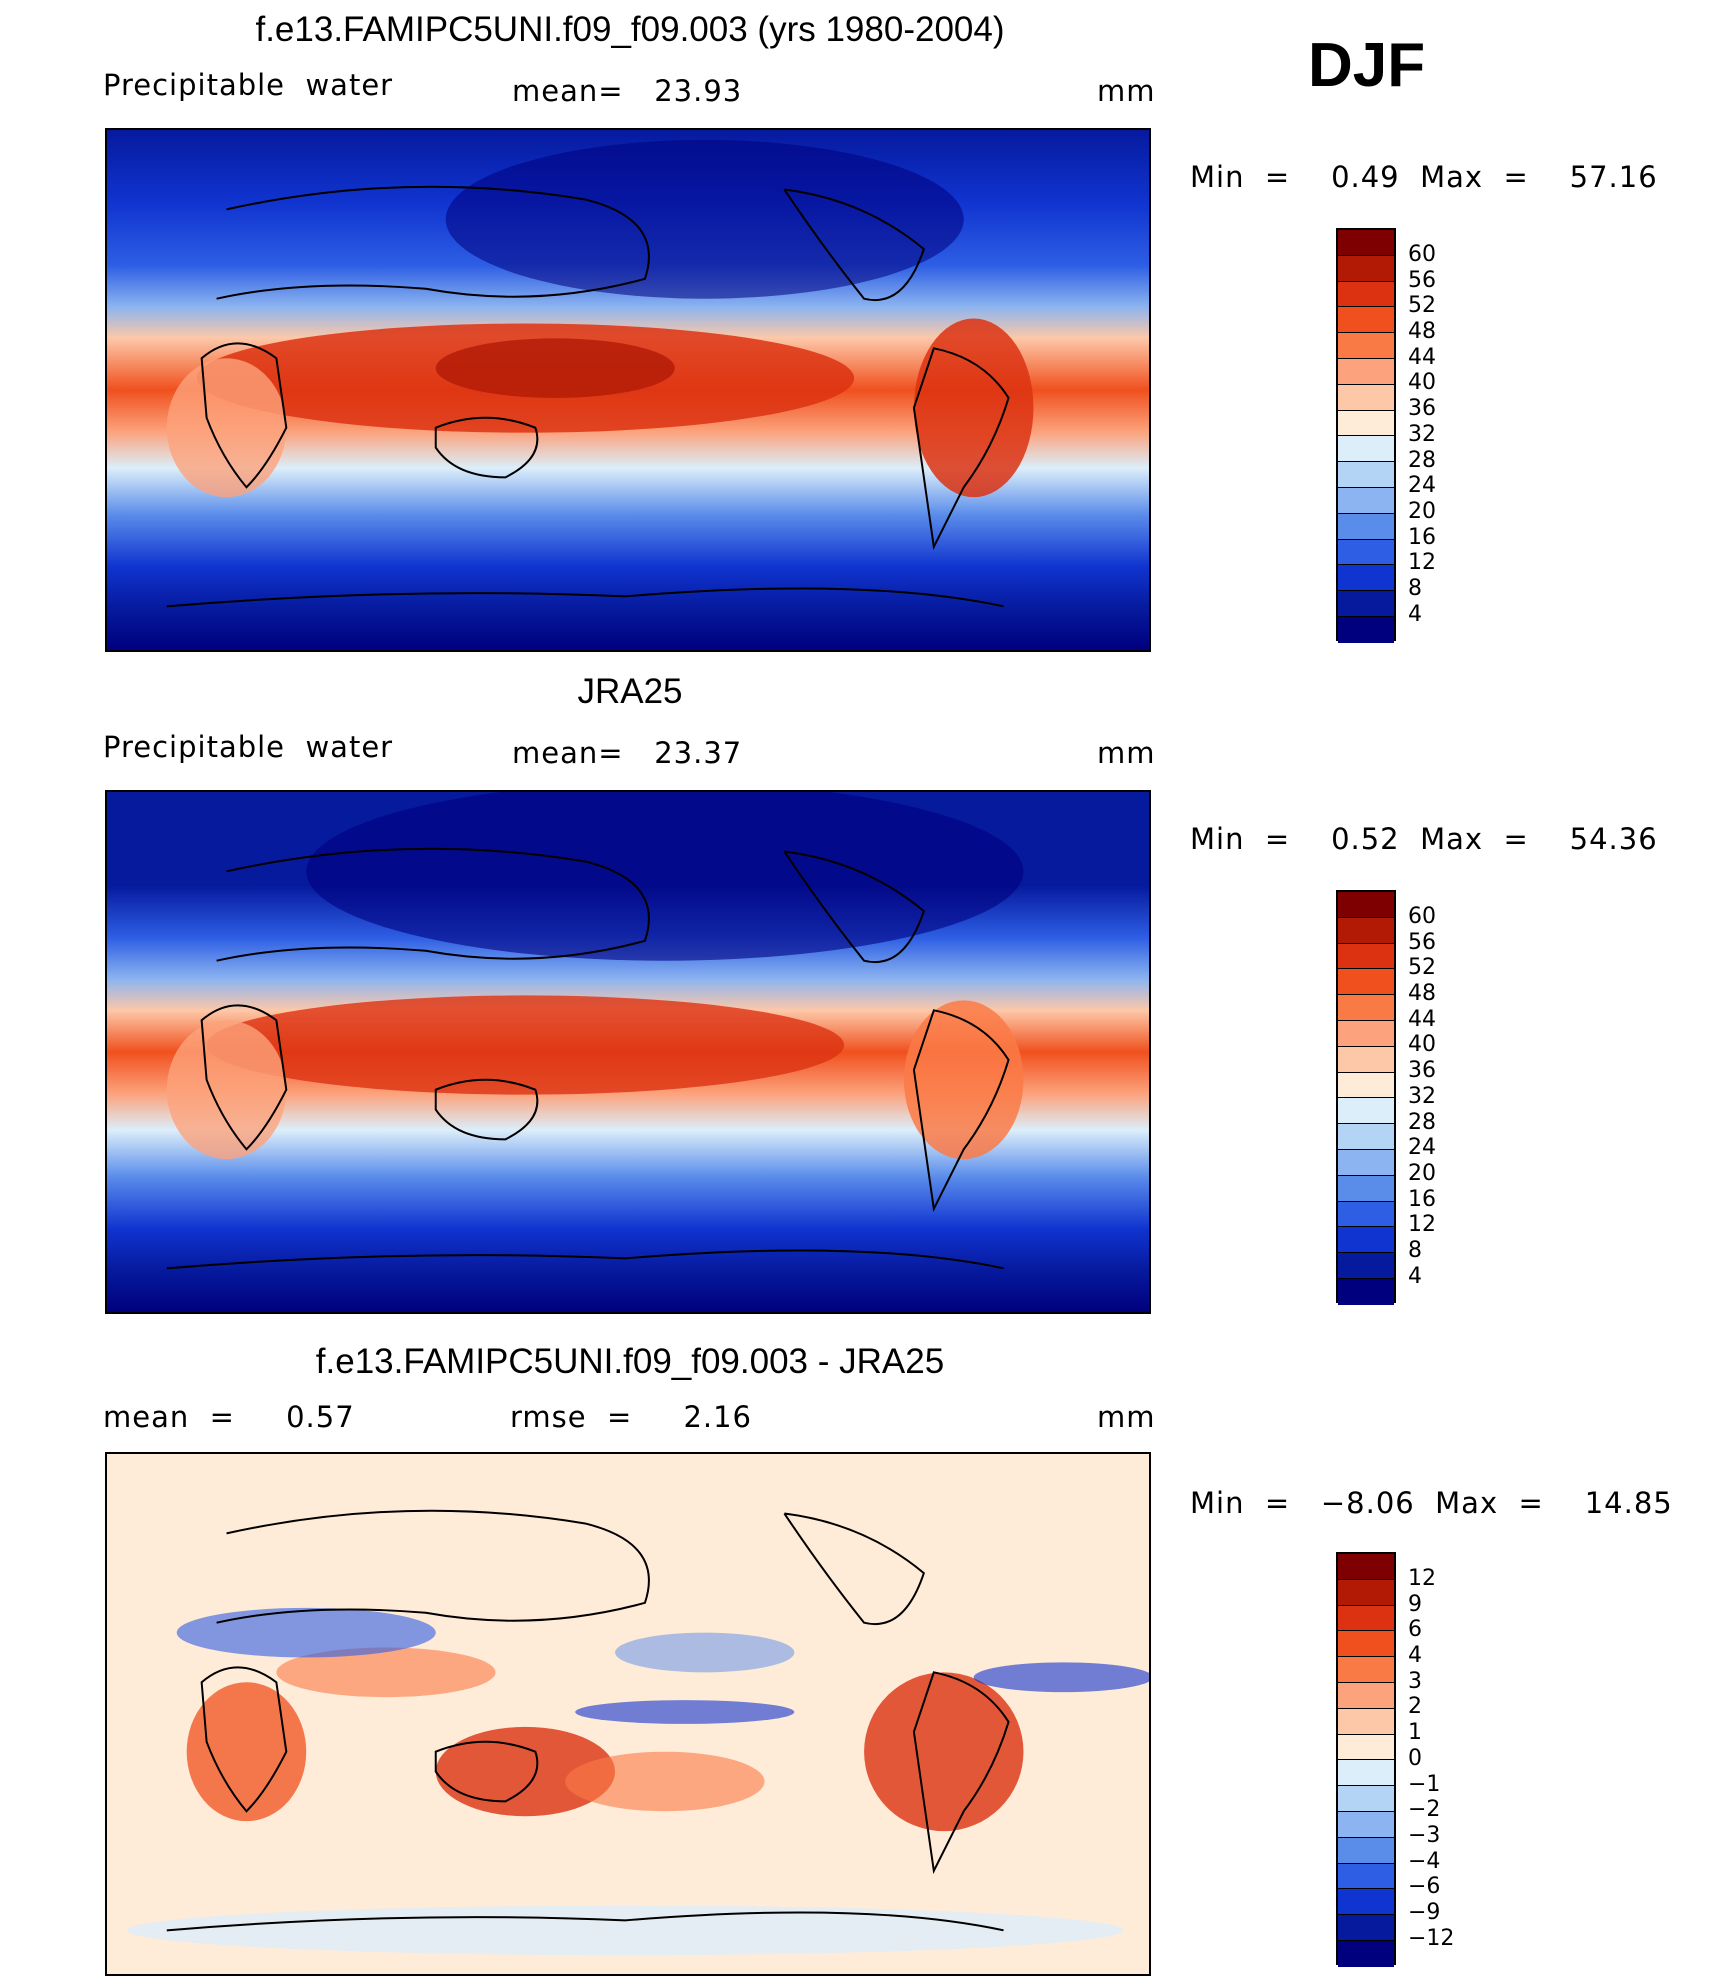 This screenshot has height=1976, width=1710. Describe the element at coordinates (1415, 1681) in the screenshot. I see `colorbar-tick-label: 3` at that location.